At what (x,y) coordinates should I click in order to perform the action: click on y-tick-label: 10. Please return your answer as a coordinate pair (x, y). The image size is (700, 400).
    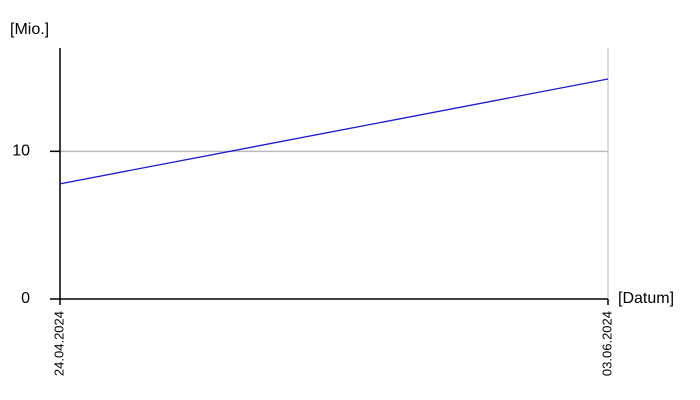
    Looking at the image, I should click on (21, 151).